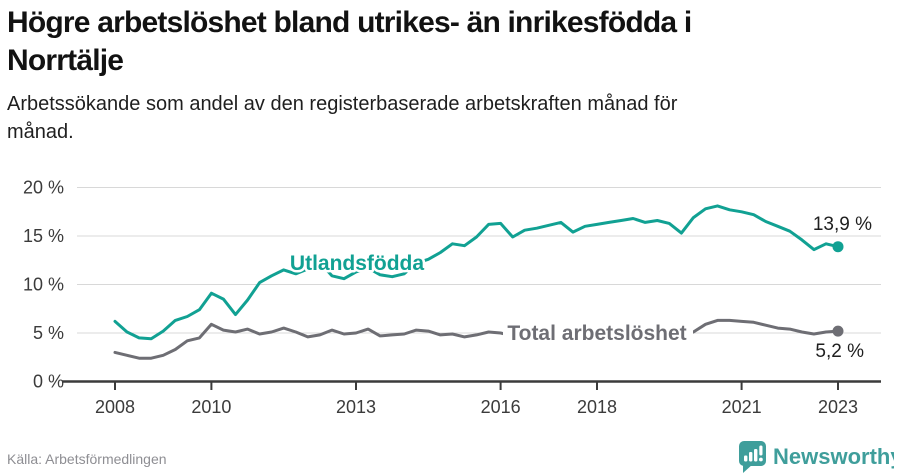 This screenshot has height=474, width=900. I want to click on y-axis-labels: 0 % 5 % 10 % 15 % 20 %, so click(43, 285).